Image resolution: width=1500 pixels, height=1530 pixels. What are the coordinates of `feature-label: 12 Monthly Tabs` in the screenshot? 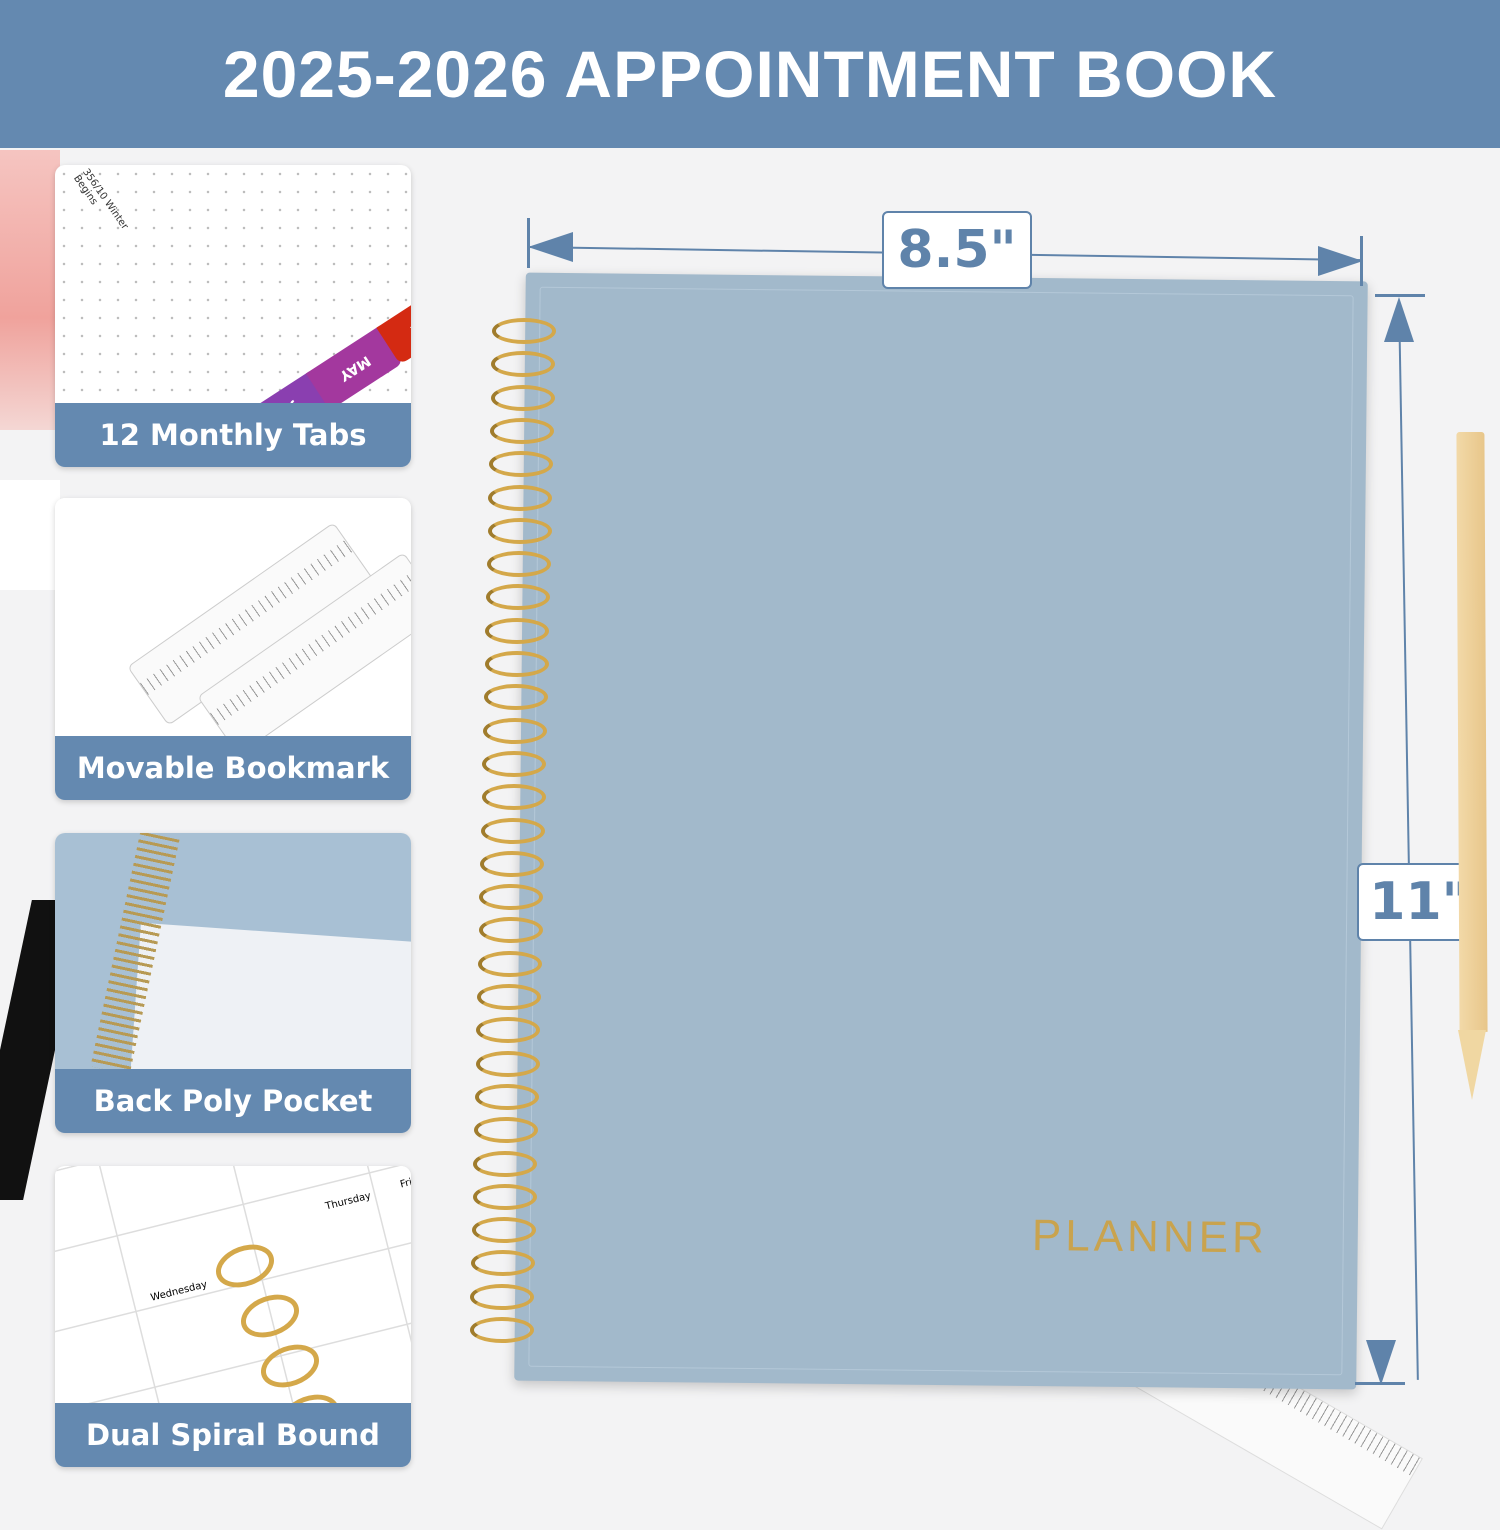 It's located at (233, 435).